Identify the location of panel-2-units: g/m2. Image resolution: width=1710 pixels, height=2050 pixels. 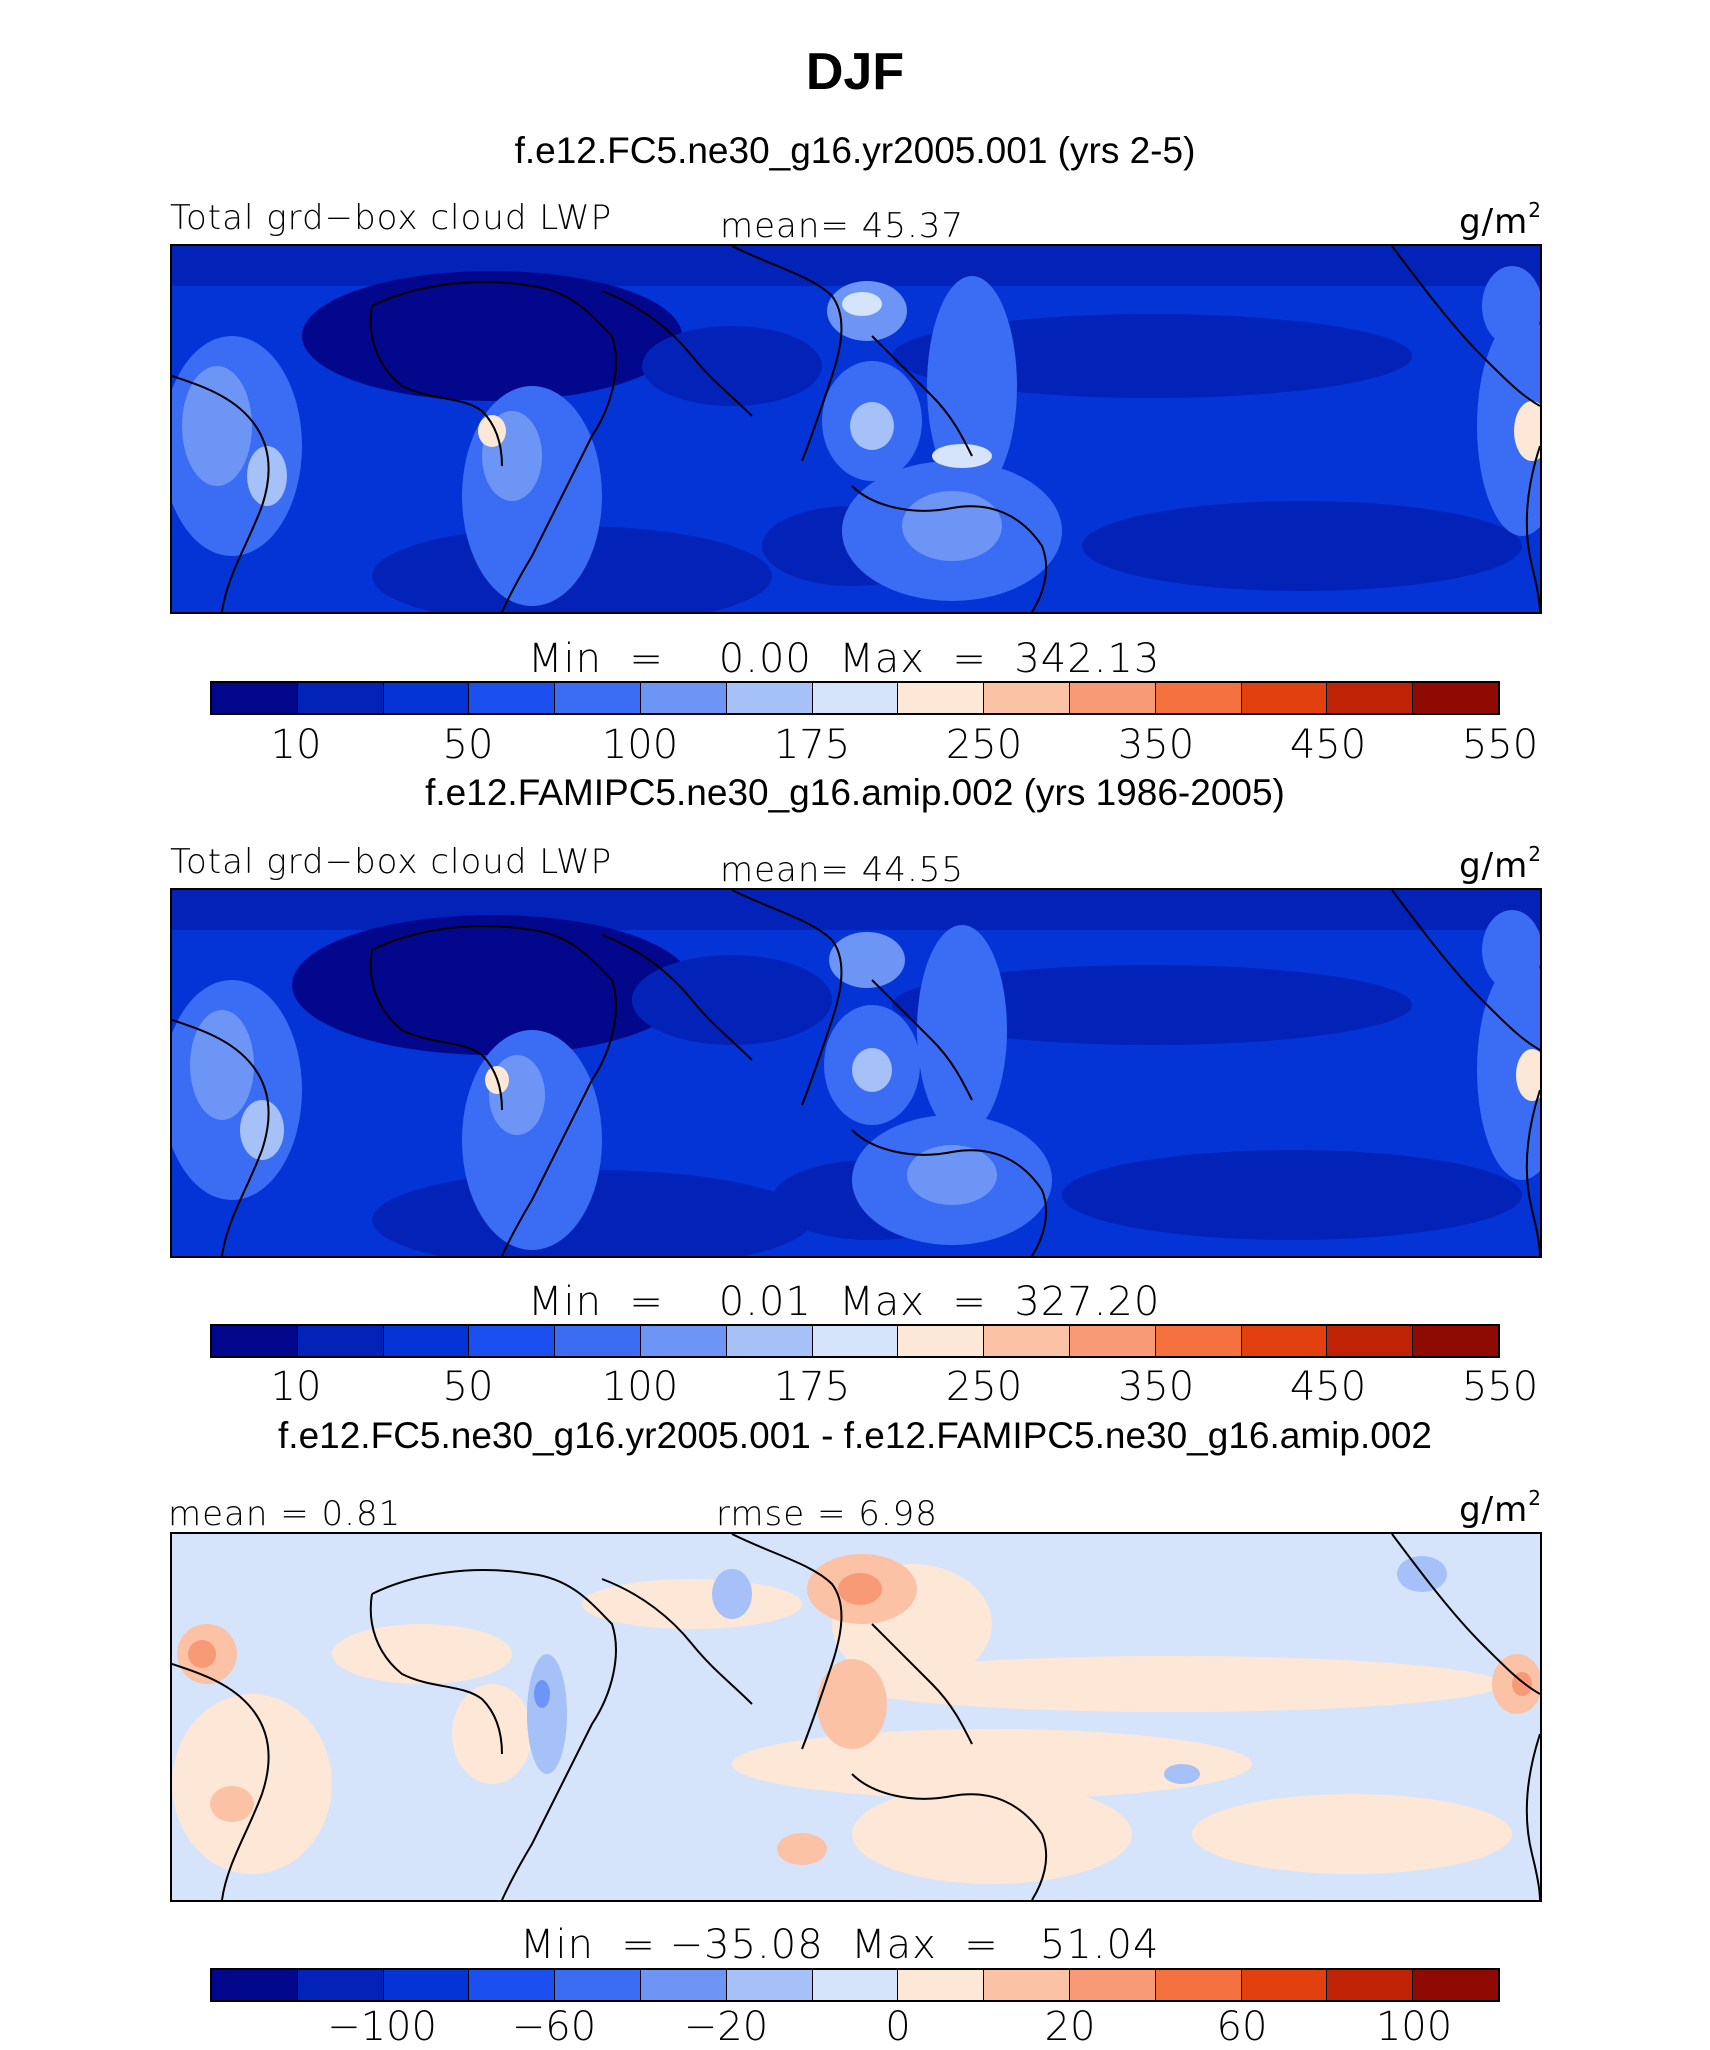
(1500, 864).